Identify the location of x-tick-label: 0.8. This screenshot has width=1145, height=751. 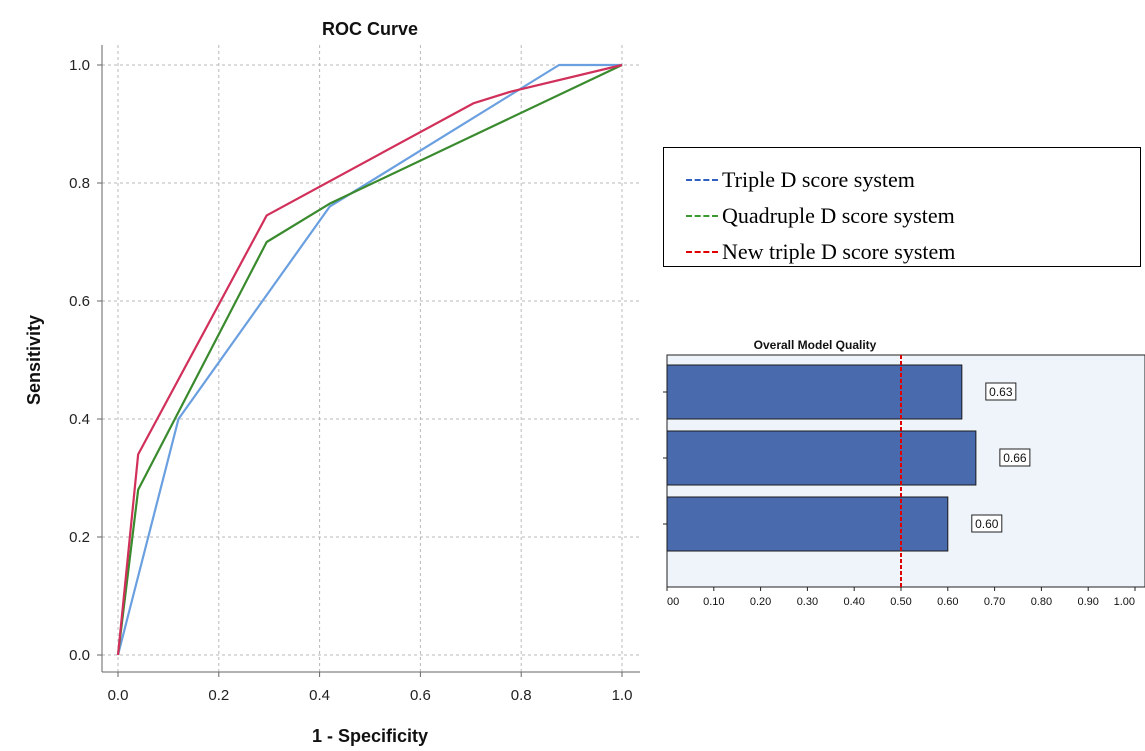
(521, 695).